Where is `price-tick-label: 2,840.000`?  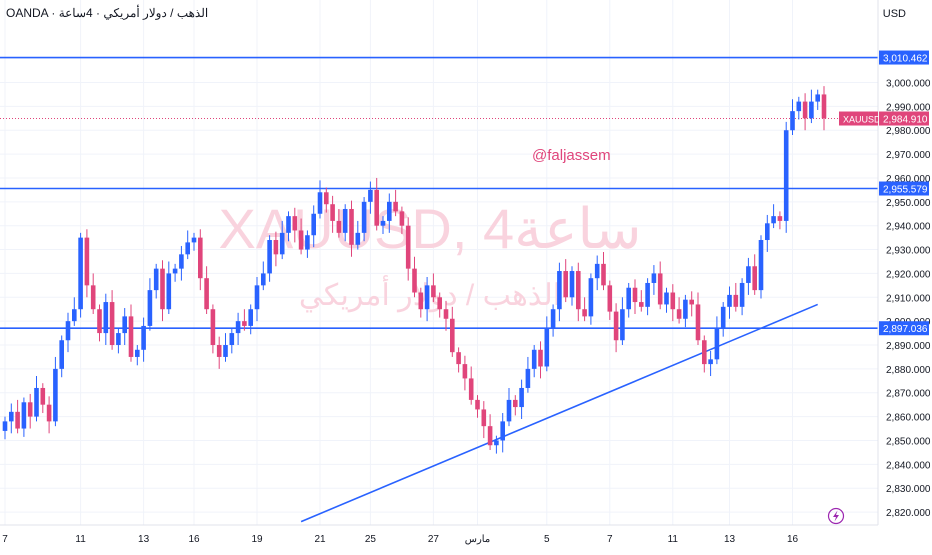 price-tick-label: 2,840.000 is located at coordinates (908, 465).